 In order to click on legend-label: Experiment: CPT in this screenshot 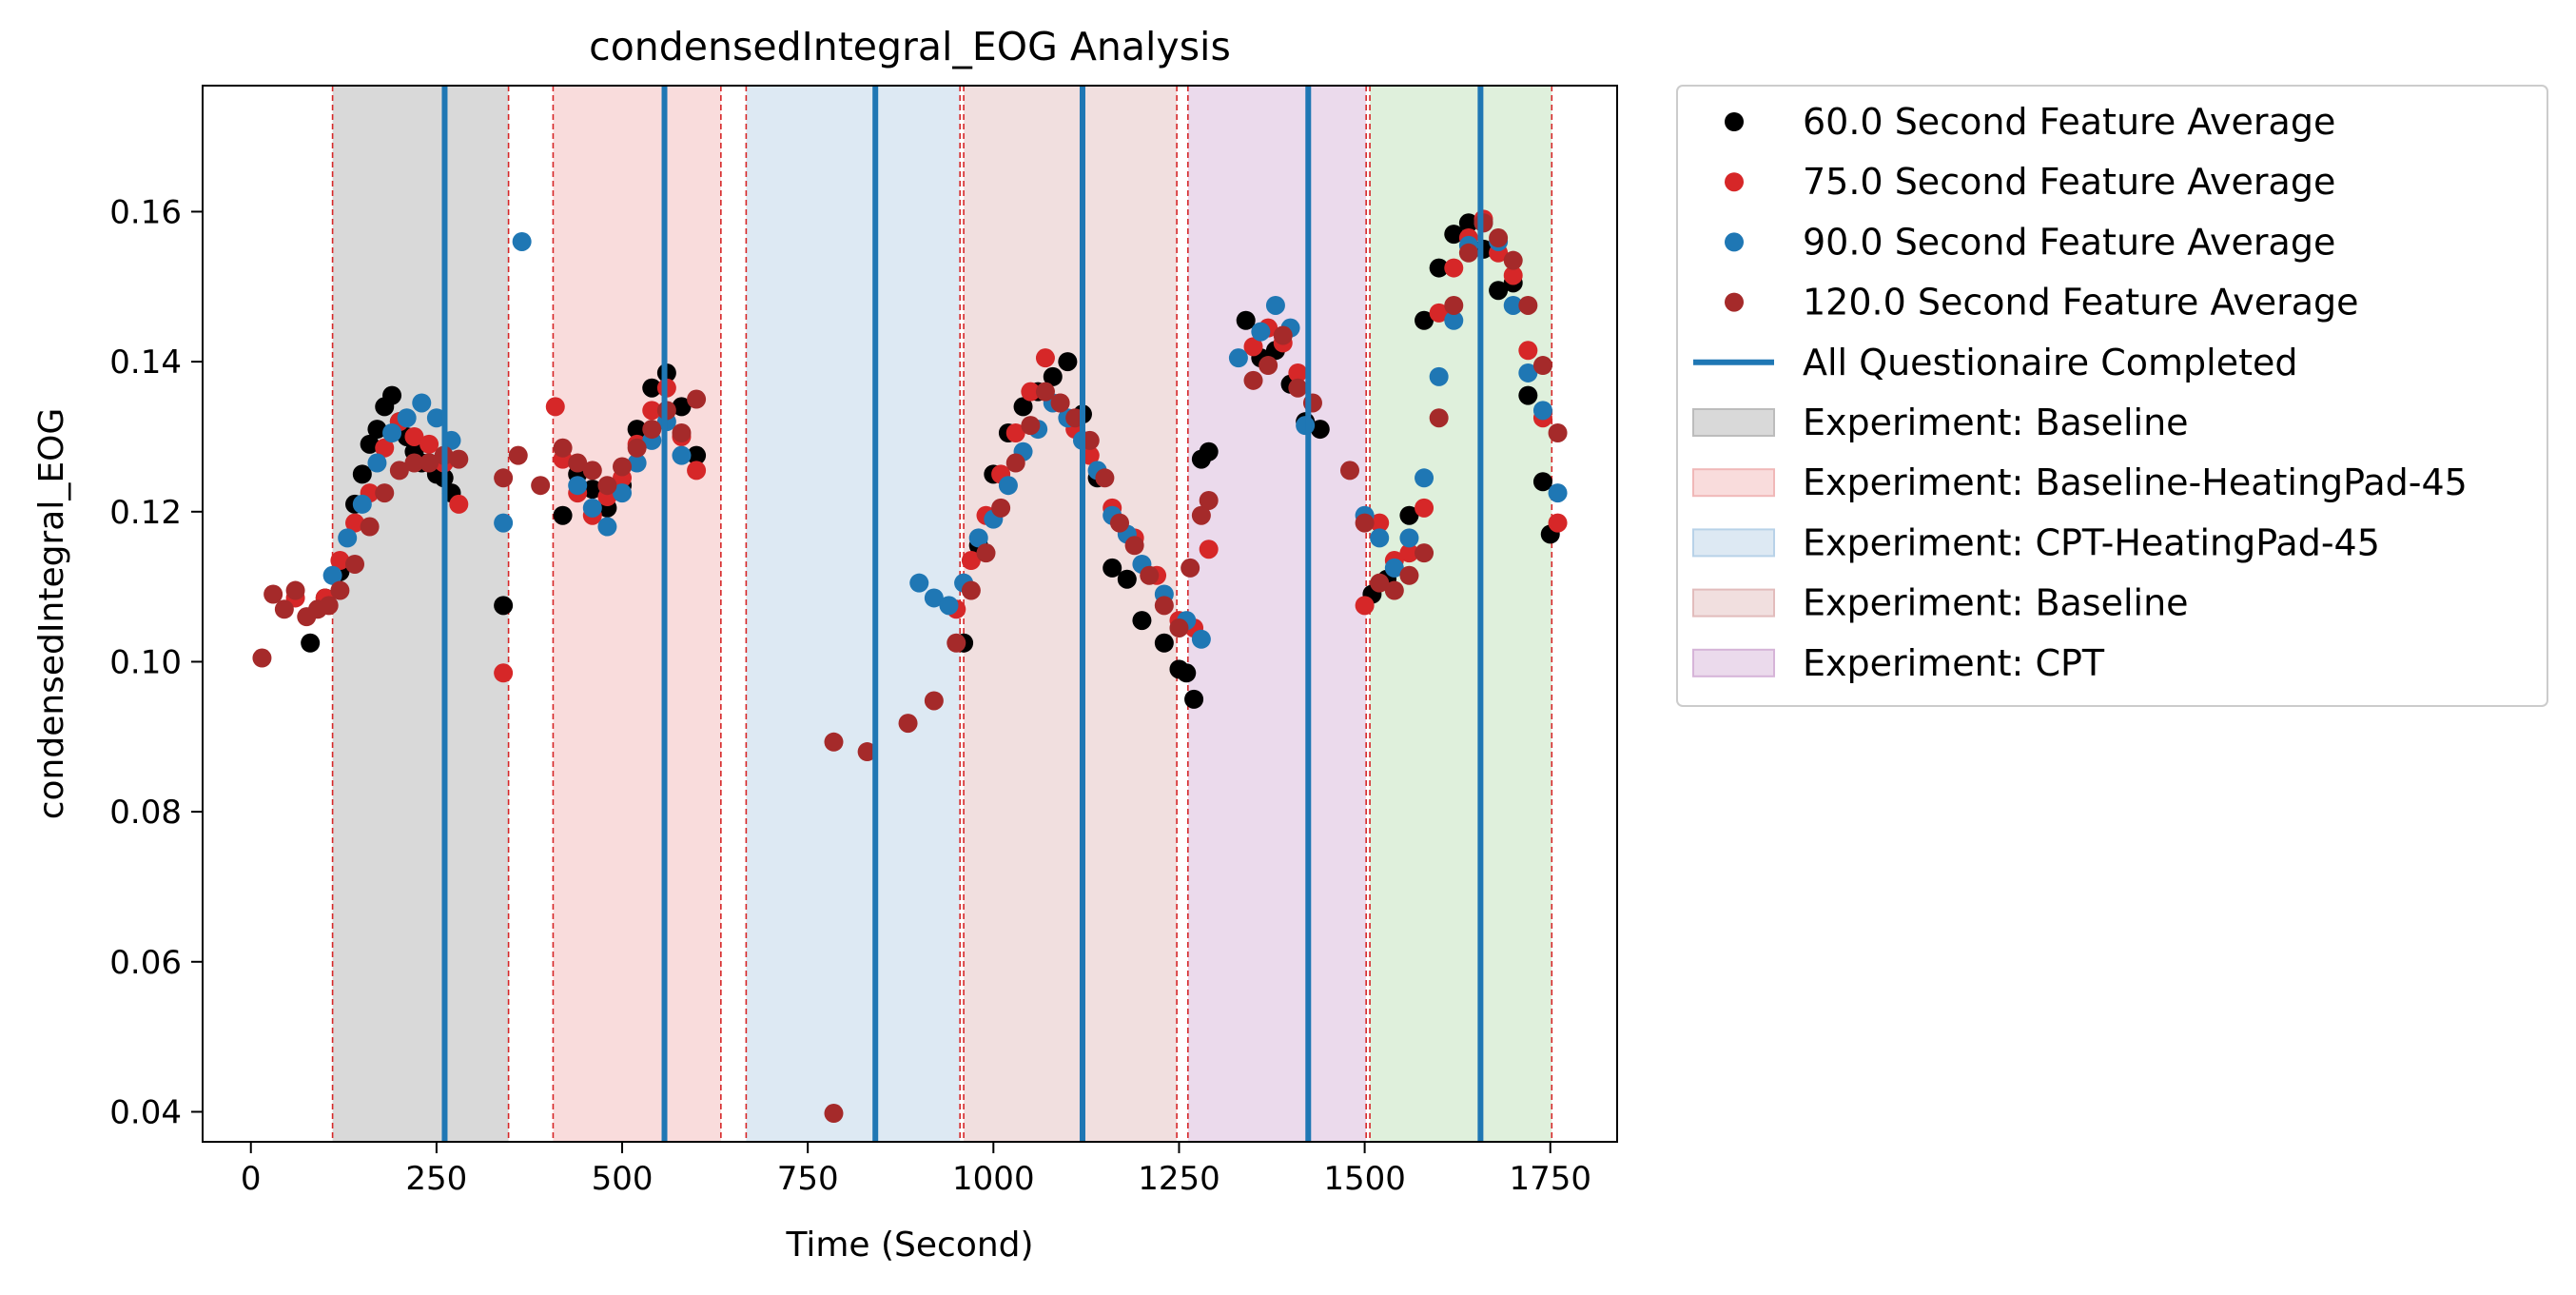, I will do `click(1954, 663)`.